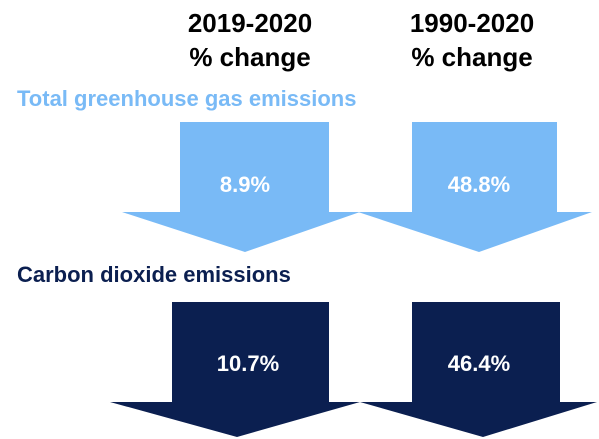 This screenshot has height=439, width=599. I want to click on arrow-co2-1990-2020: 46.4%, so click(478, 369).